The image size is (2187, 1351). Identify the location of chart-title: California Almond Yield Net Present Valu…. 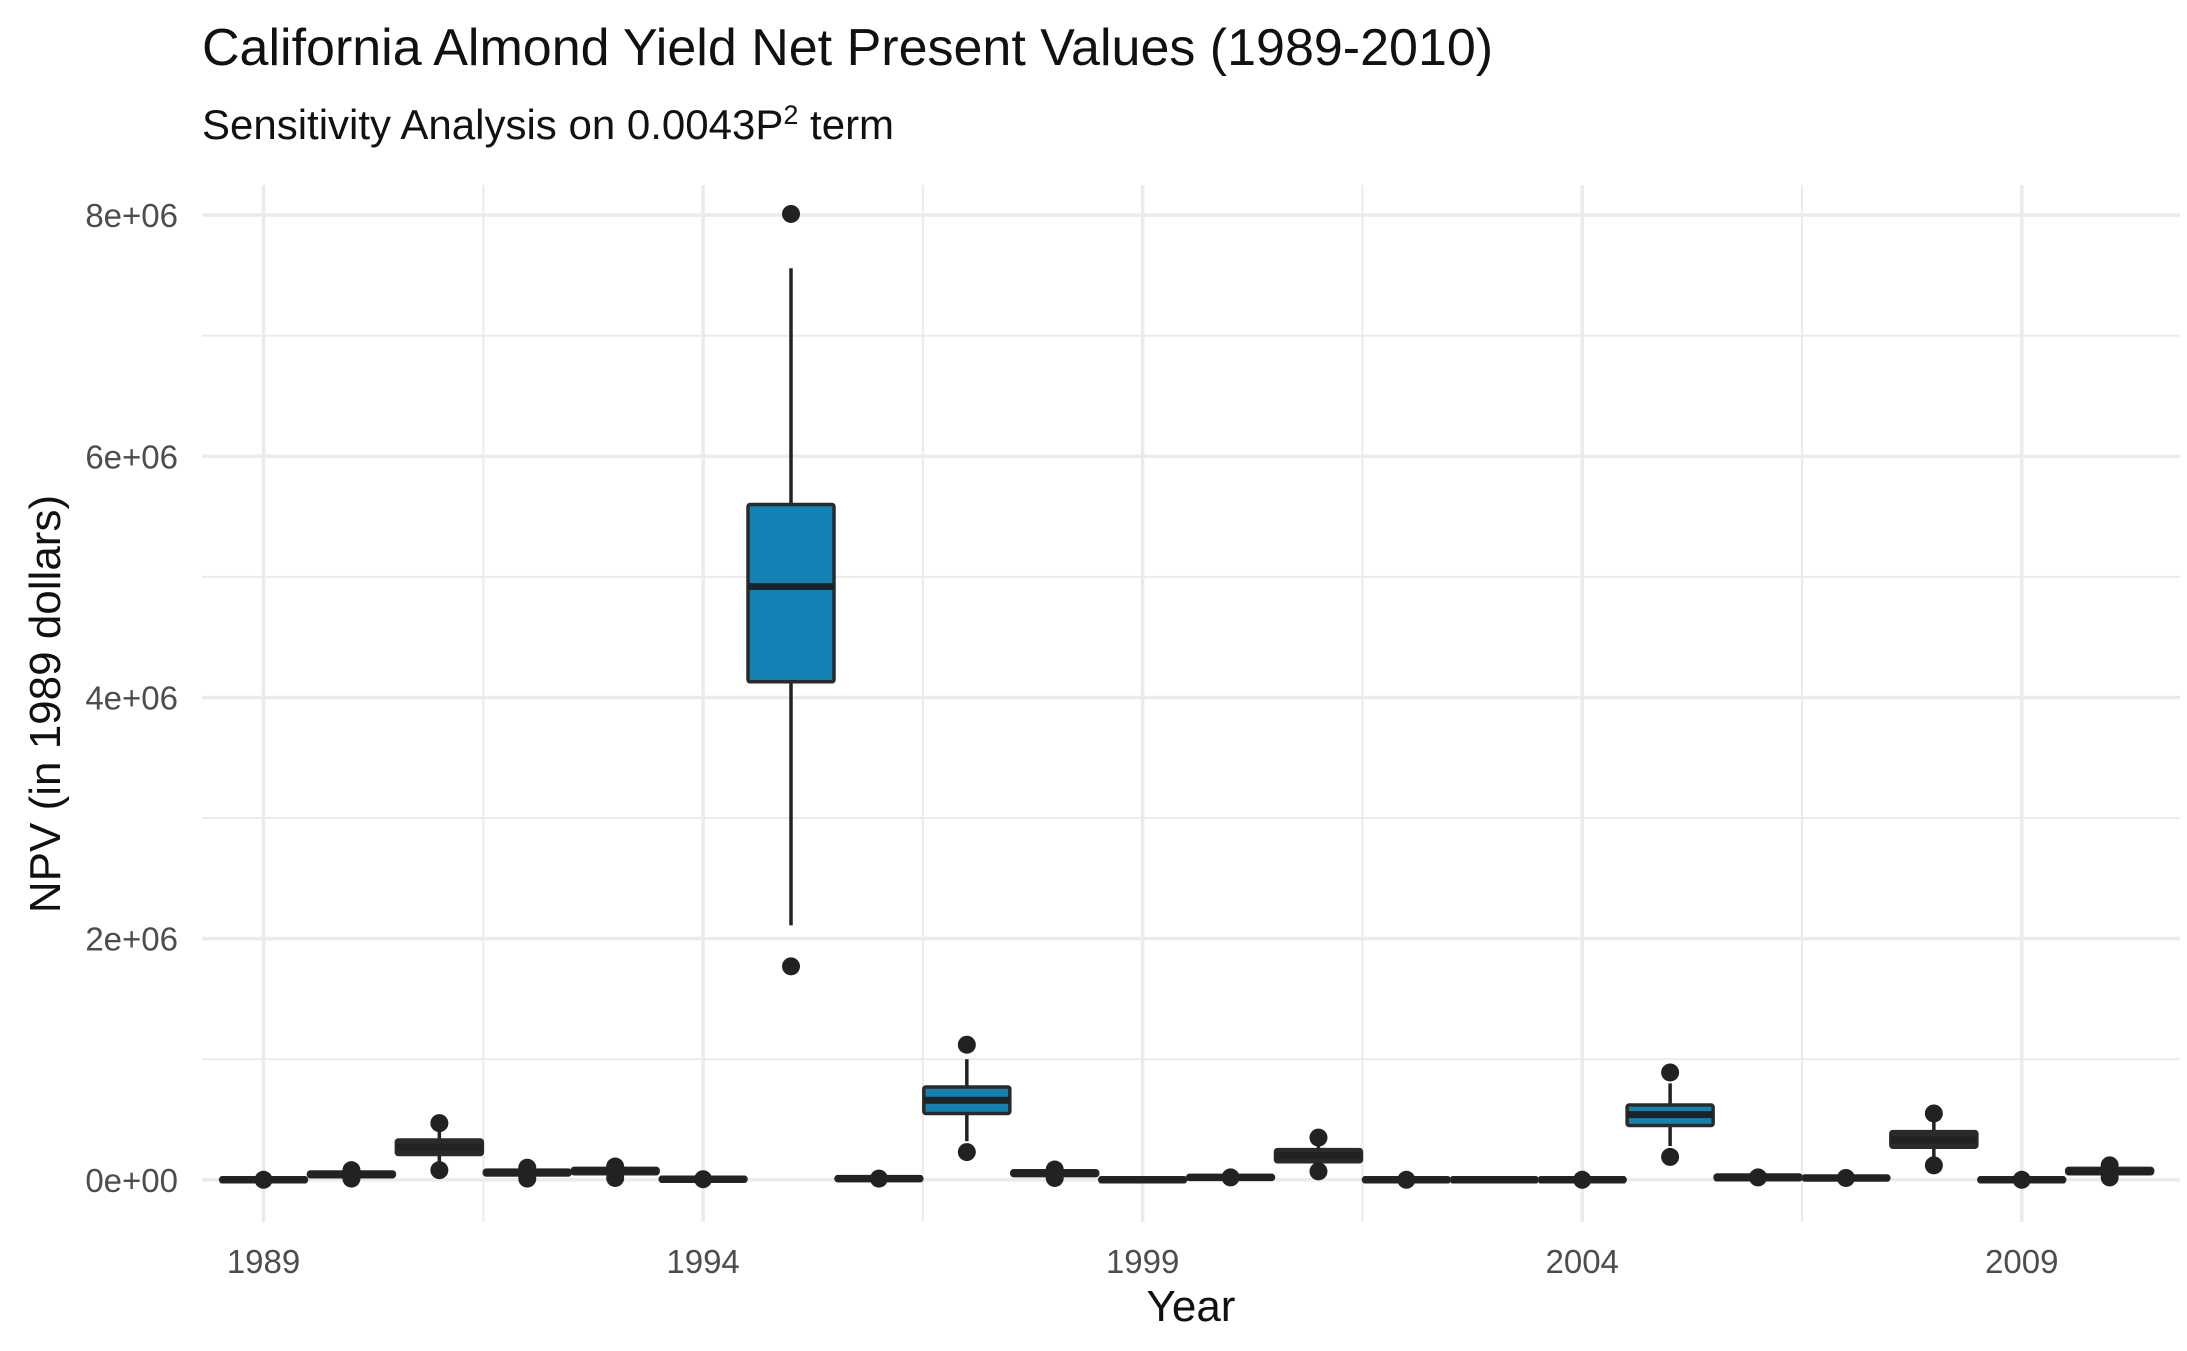
(848, 48).